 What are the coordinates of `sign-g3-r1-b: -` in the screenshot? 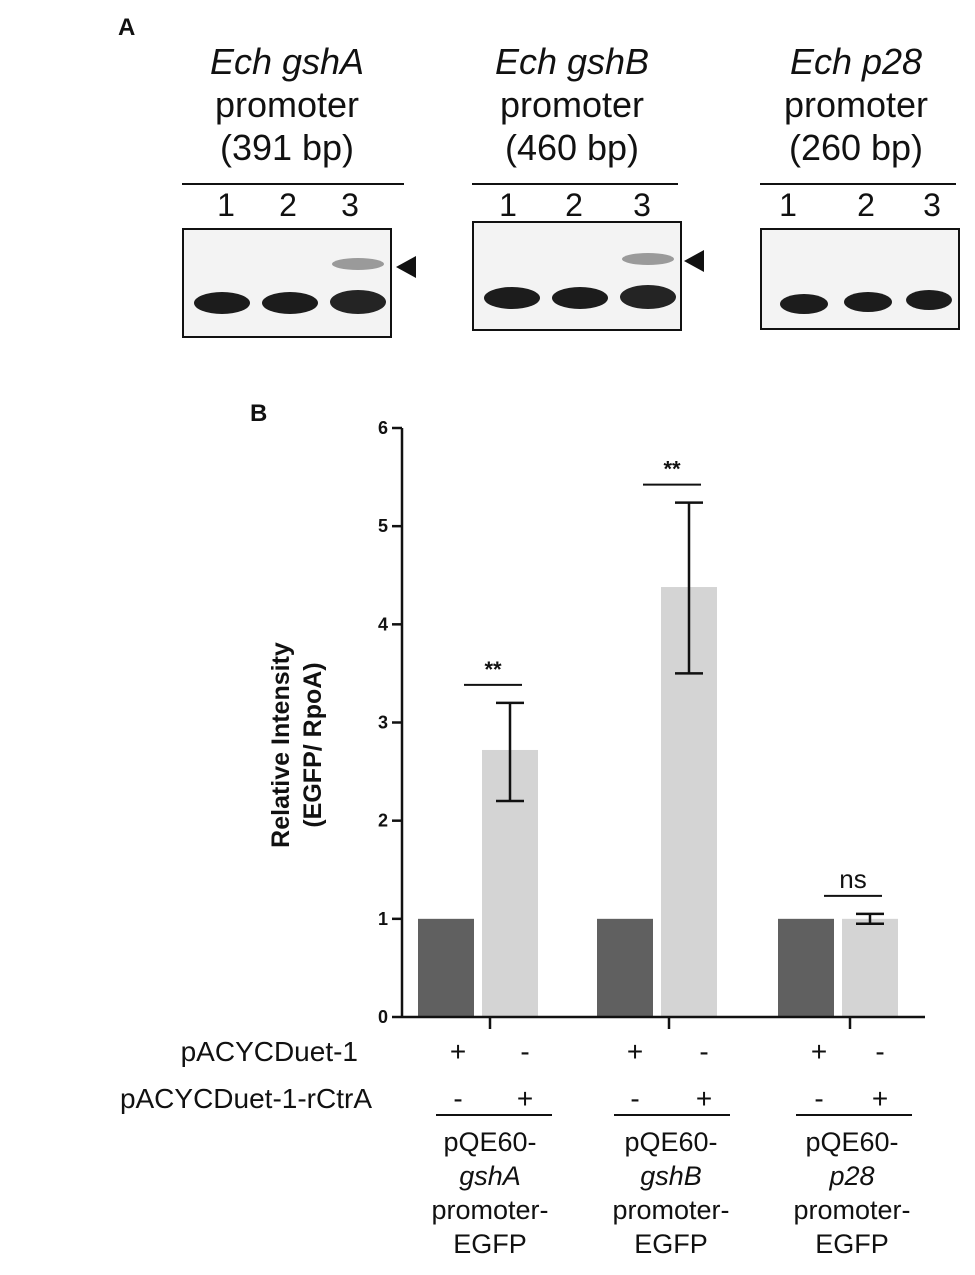 It's located at (880, 1051).